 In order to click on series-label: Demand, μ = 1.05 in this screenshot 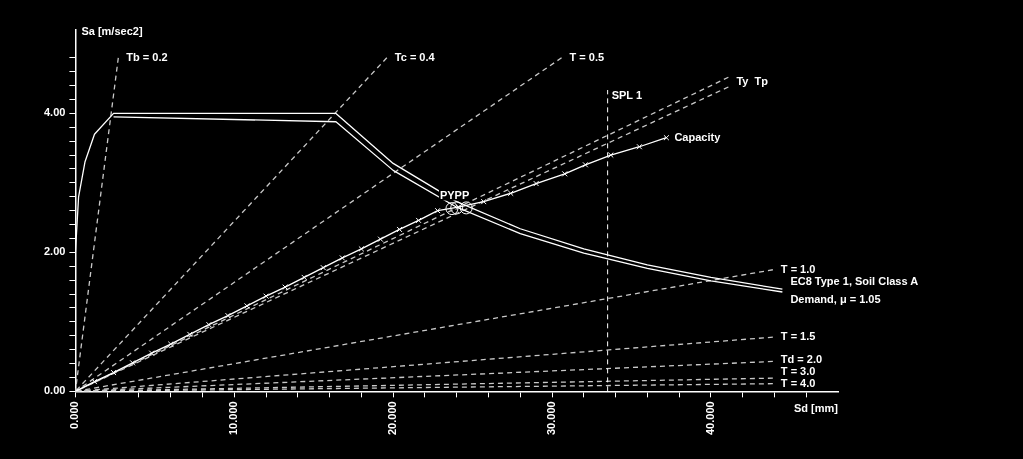, I will do `click(835, 299)`.